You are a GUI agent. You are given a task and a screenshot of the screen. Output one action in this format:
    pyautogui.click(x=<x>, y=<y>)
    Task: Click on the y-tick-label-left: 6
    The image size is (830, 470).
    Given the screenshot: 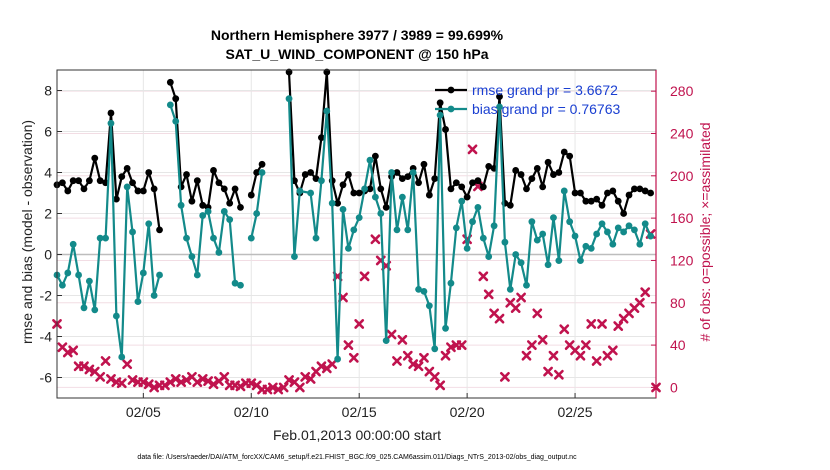 What is the action you would take?
    pyautogui.click(x=48, y=132)
    